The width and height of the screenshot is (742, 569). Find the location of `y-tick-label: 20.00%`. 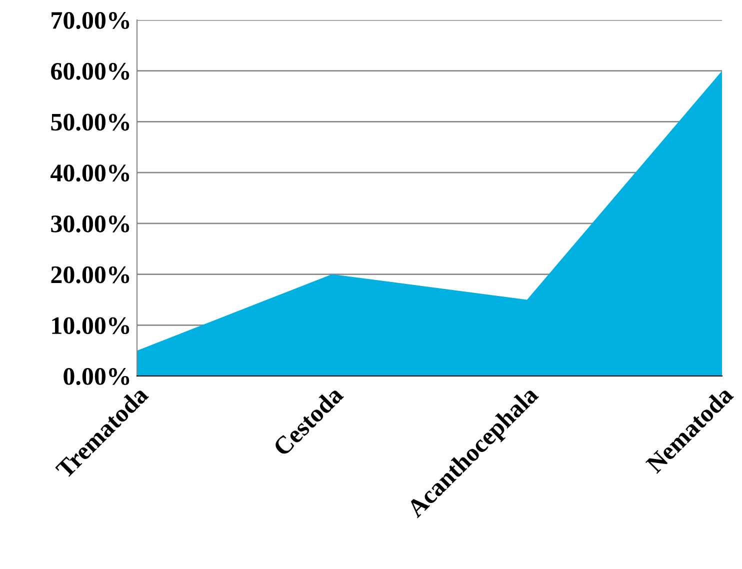

y-tick-label: 20.00% is located at coordinates (90, 275).